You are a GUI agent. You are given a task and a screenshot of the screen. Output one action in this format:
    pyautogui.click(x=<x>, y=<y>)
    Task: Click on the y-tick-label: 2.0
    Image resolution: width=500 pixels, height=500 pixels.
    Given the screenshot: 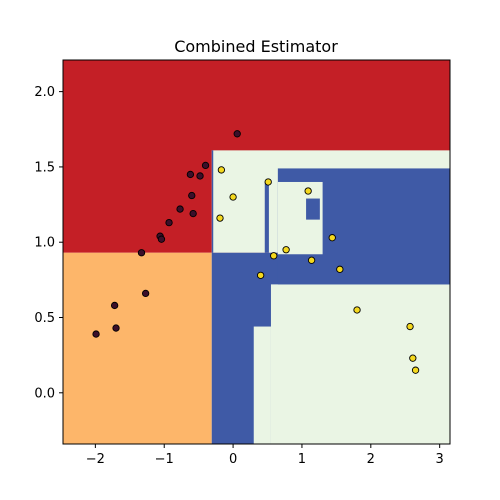 What is the action you would take?
    pyautogui.click(x=44, y=92)
    